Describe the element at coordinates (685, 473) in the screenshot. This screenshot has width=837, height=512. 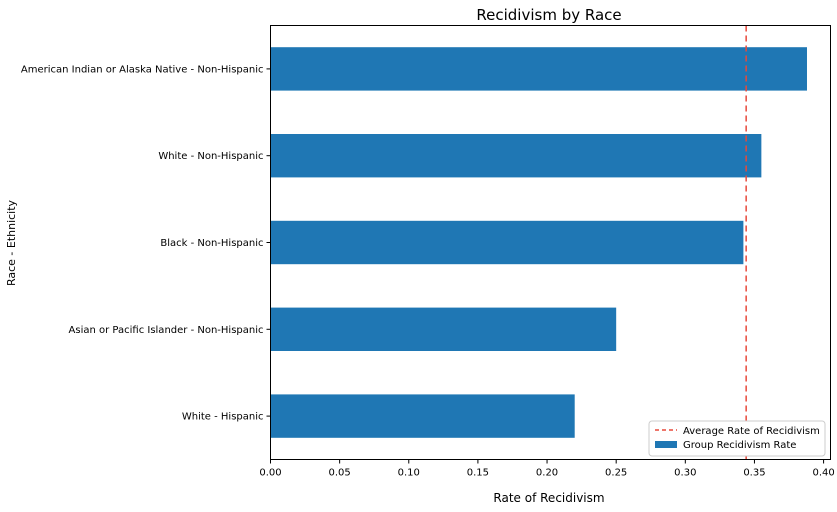
I see `x-tick-label: 0.30` at that location.